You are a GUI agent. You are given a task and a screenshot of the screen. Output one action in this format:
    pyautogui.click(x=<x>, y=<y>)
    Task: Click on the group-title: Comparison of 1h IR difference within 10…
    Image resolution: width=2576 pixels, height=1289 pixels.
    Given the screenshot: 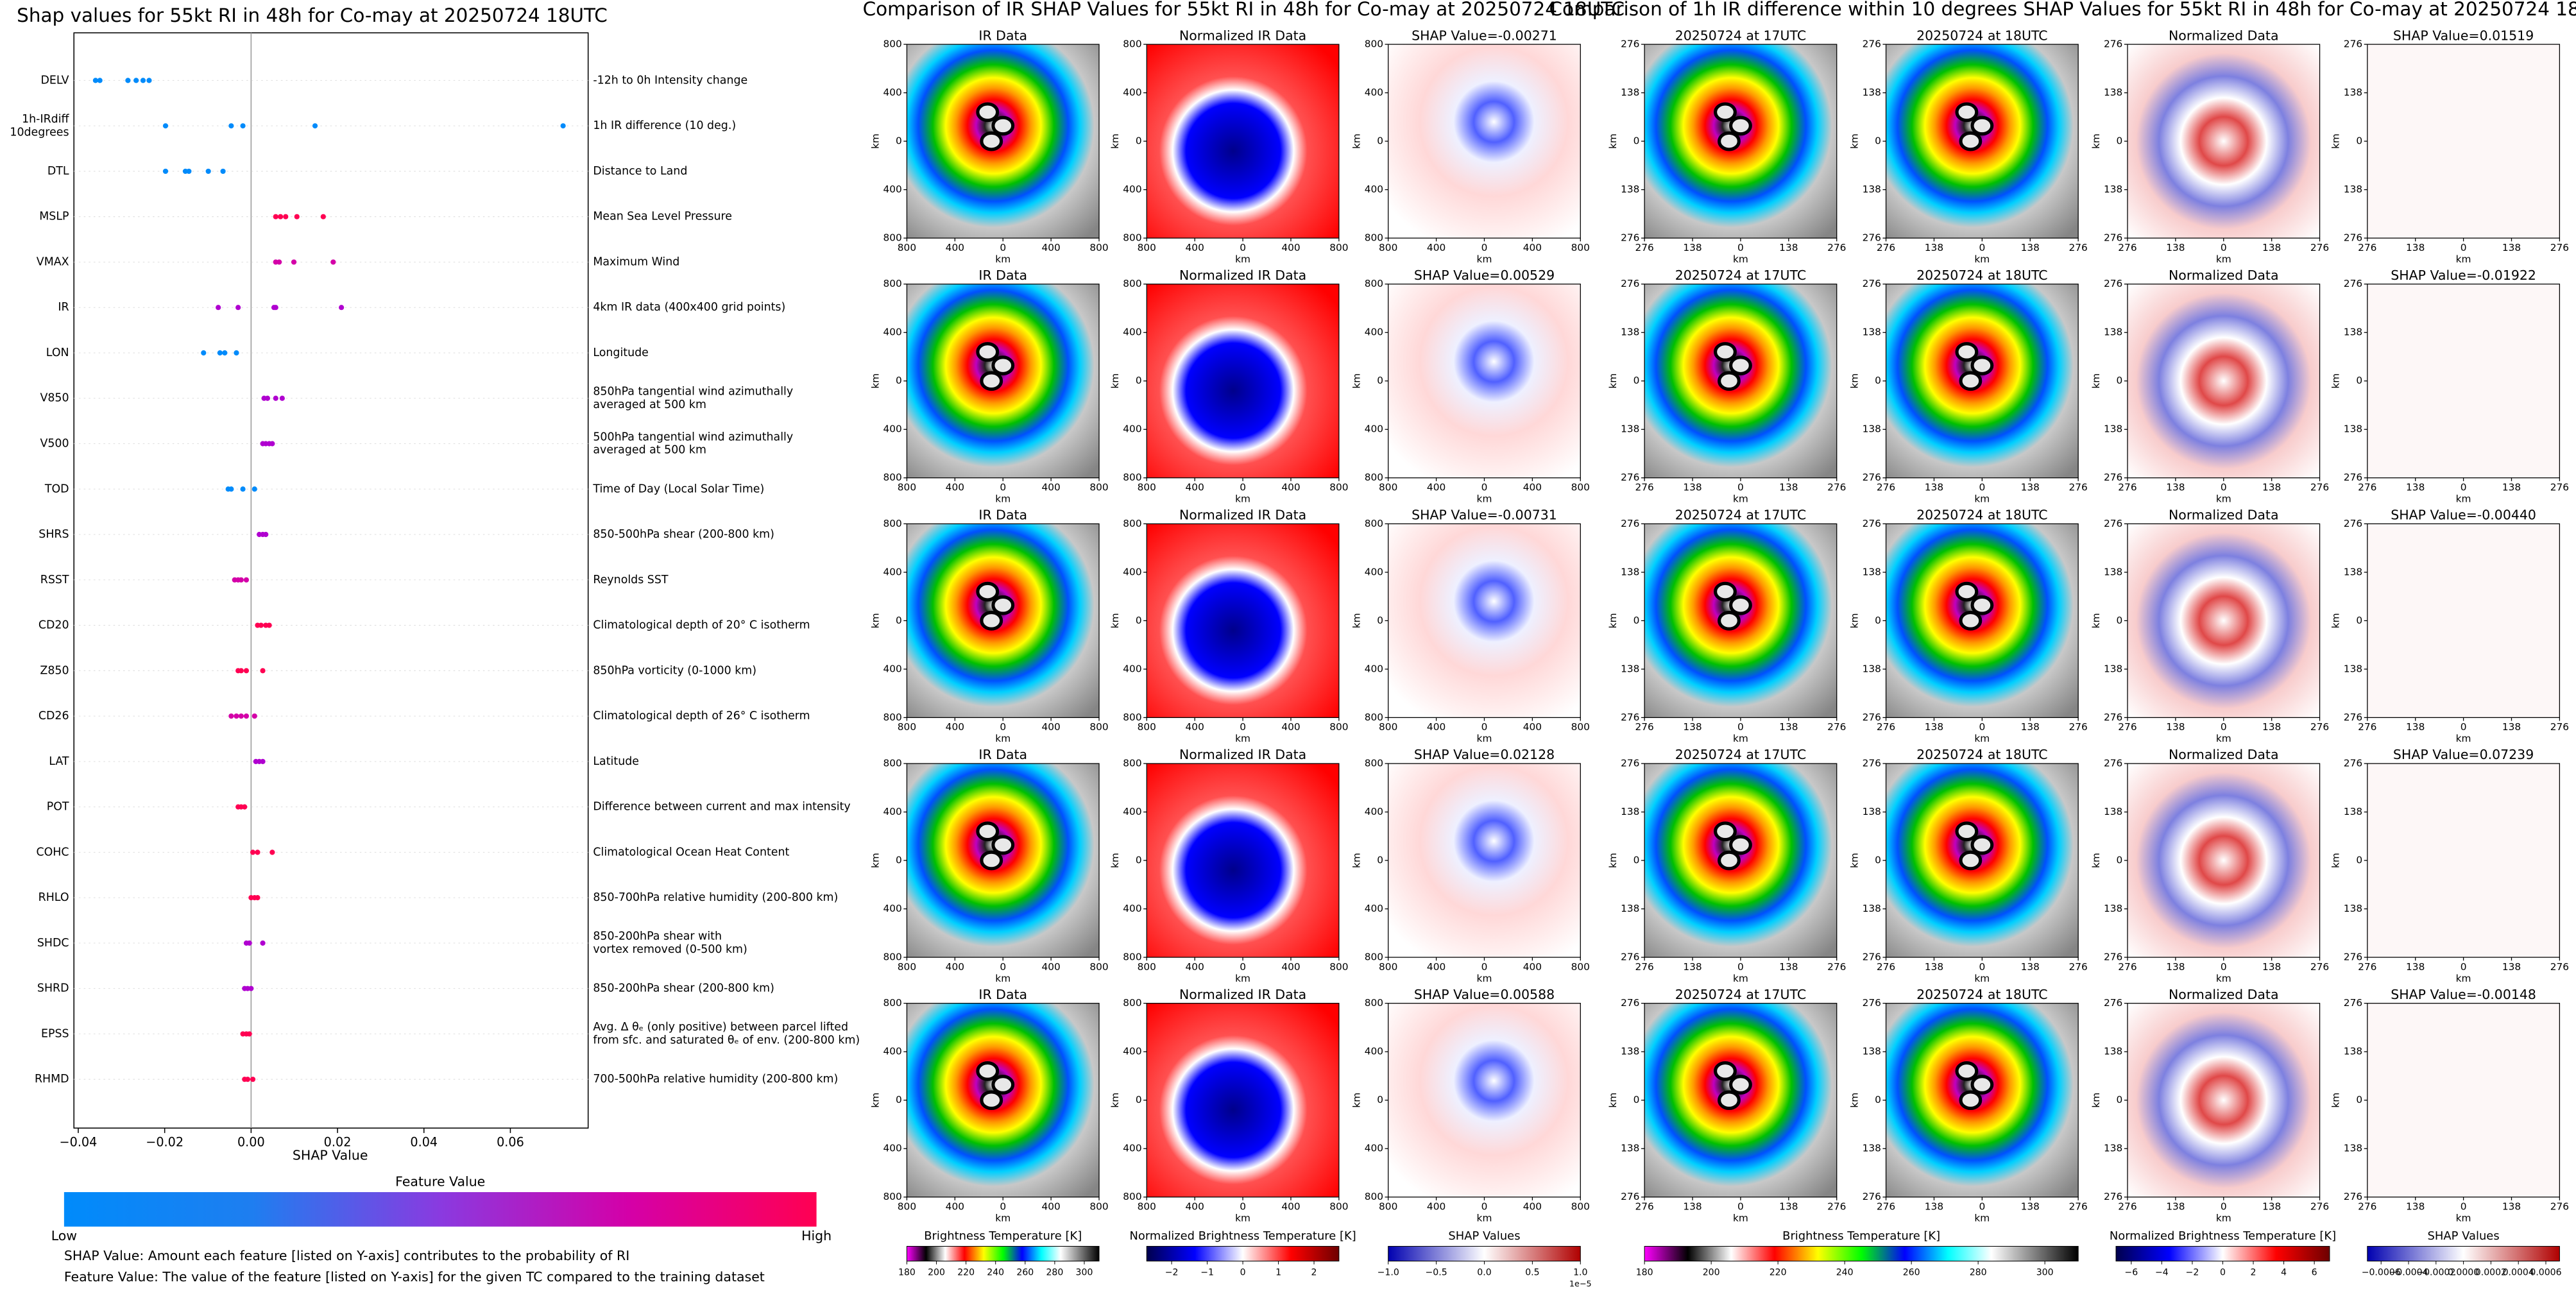 What is the action you would take?
    pyautogui.click(x=2062, y=10)
    